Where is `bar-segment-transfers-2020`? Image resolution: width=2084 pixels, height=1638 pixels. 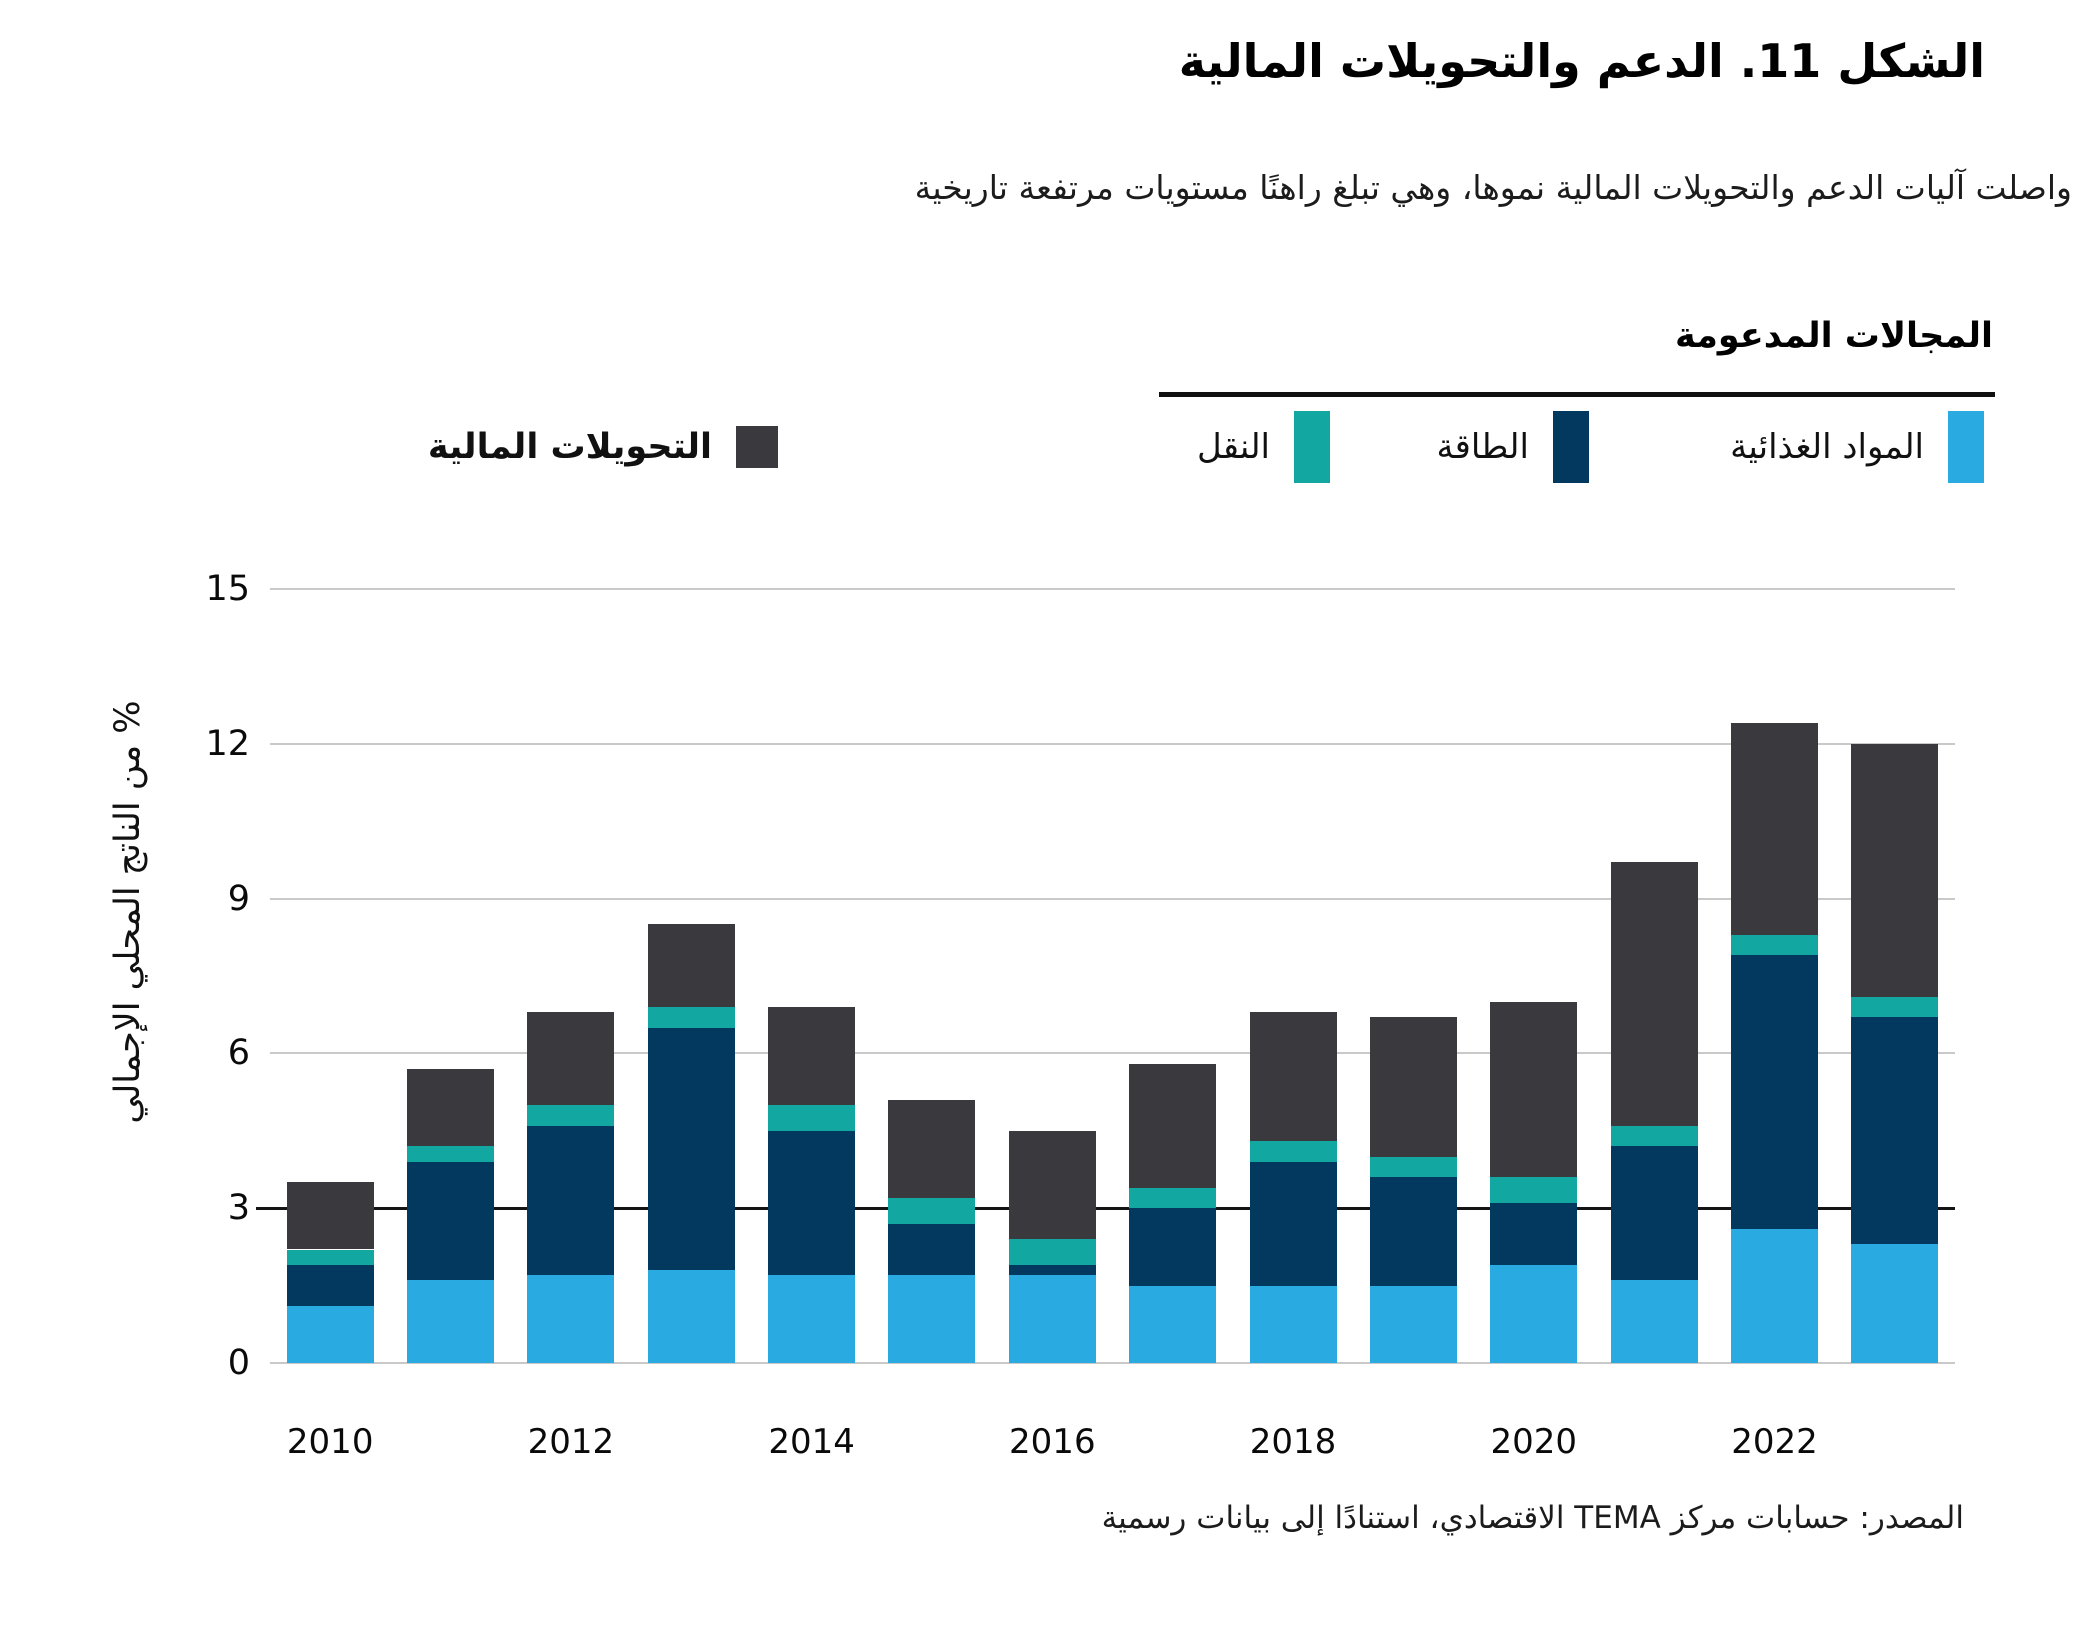
bar-segment-transfers-2020 is located at coordinates (1534, 1089).